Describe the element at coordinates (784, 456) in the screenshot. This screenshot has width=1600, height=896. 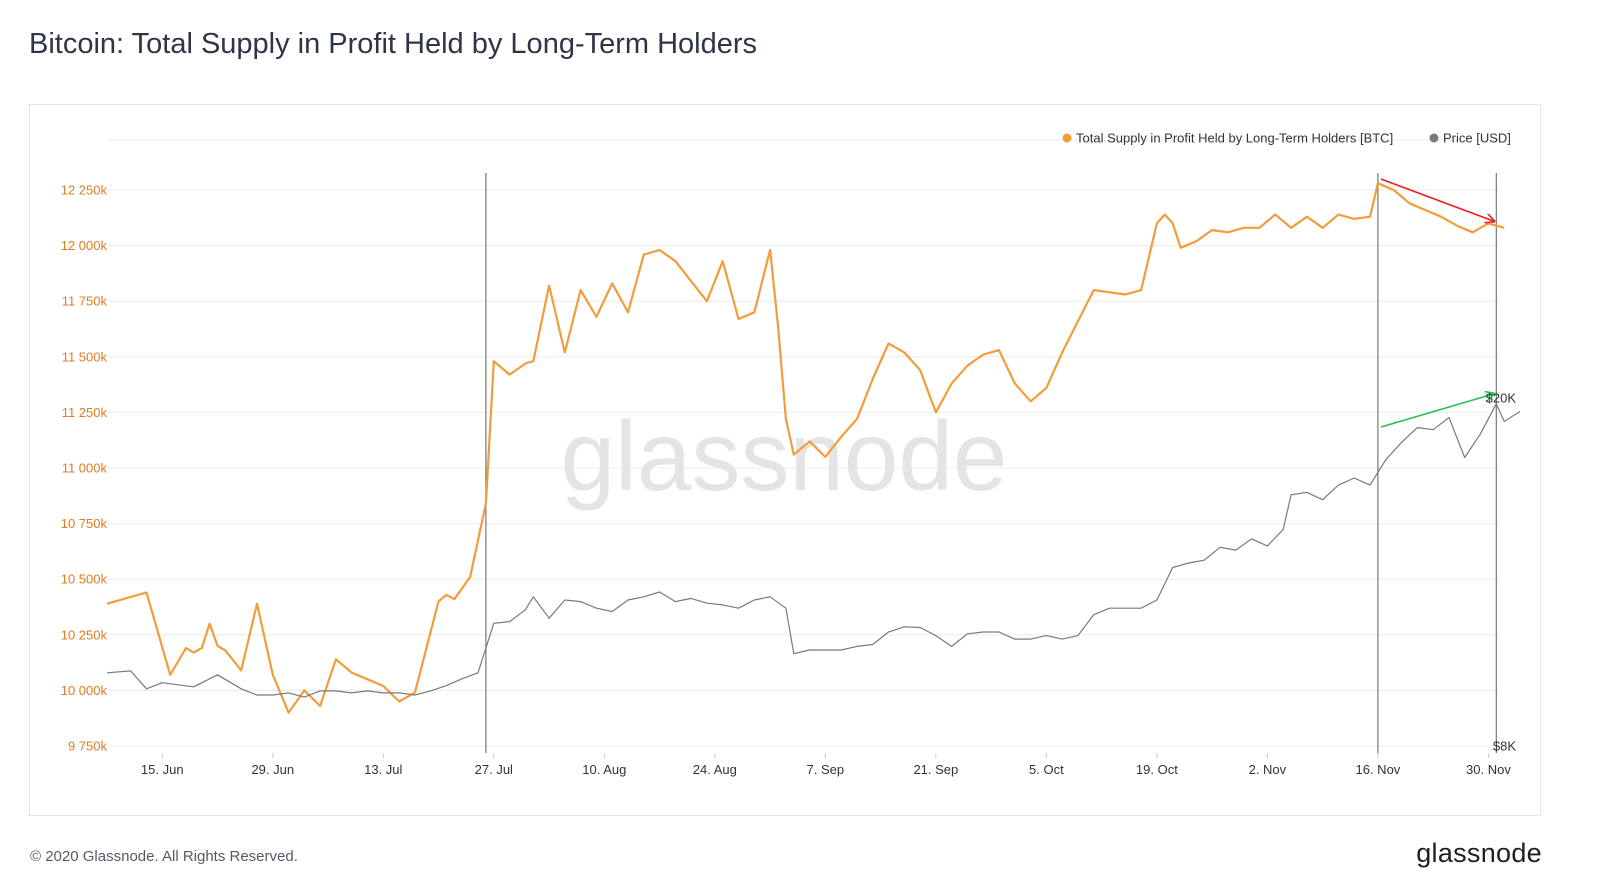
I see `watermark: glassnode` at that location.